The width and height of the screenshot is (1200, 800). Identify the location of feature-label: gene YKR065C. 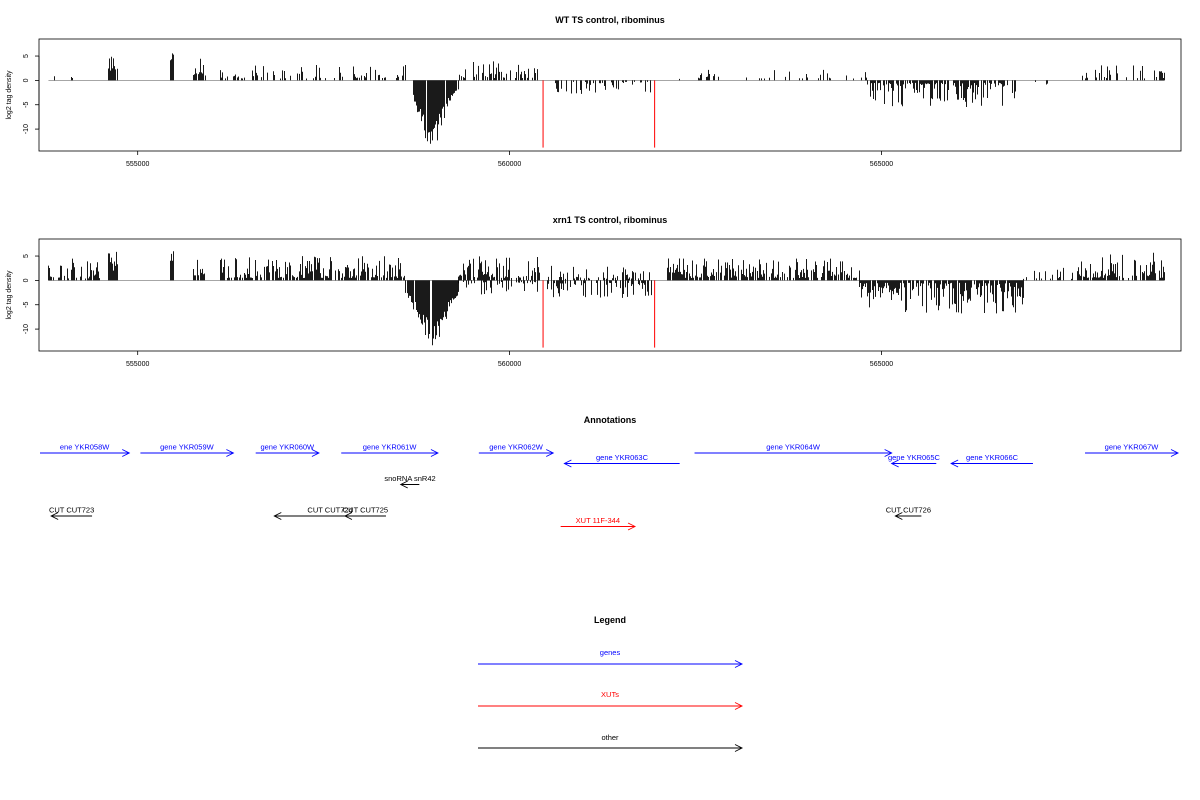
(914, 457).